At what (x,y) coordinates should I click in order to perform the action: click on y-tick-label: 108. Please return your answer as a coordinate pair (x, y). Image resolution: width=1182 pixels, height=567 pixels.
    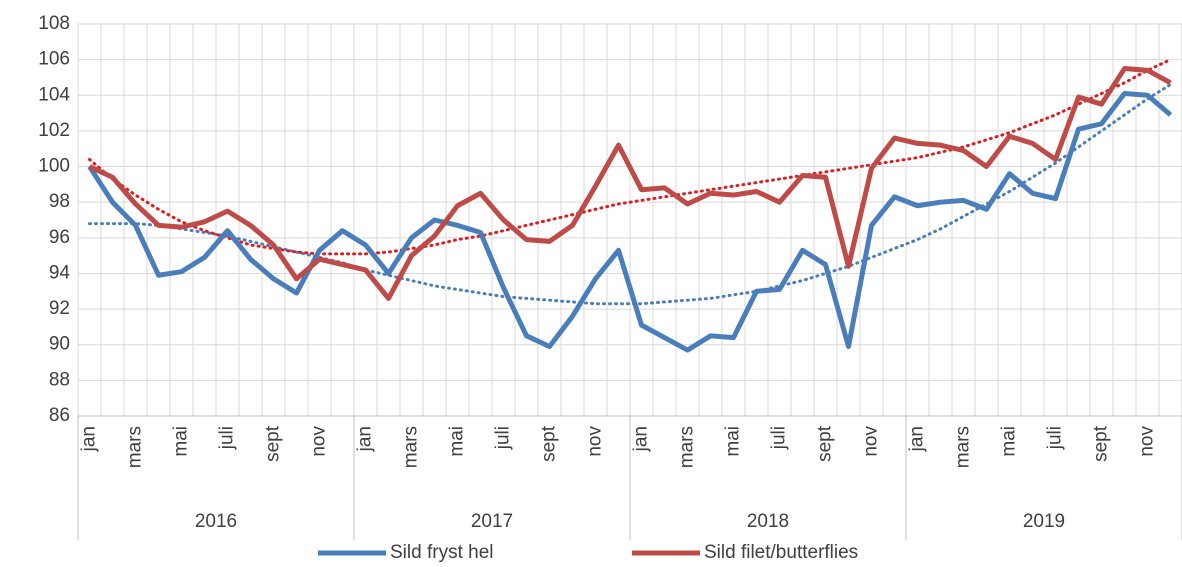
    Looking at the image, I should click on (54, 23).